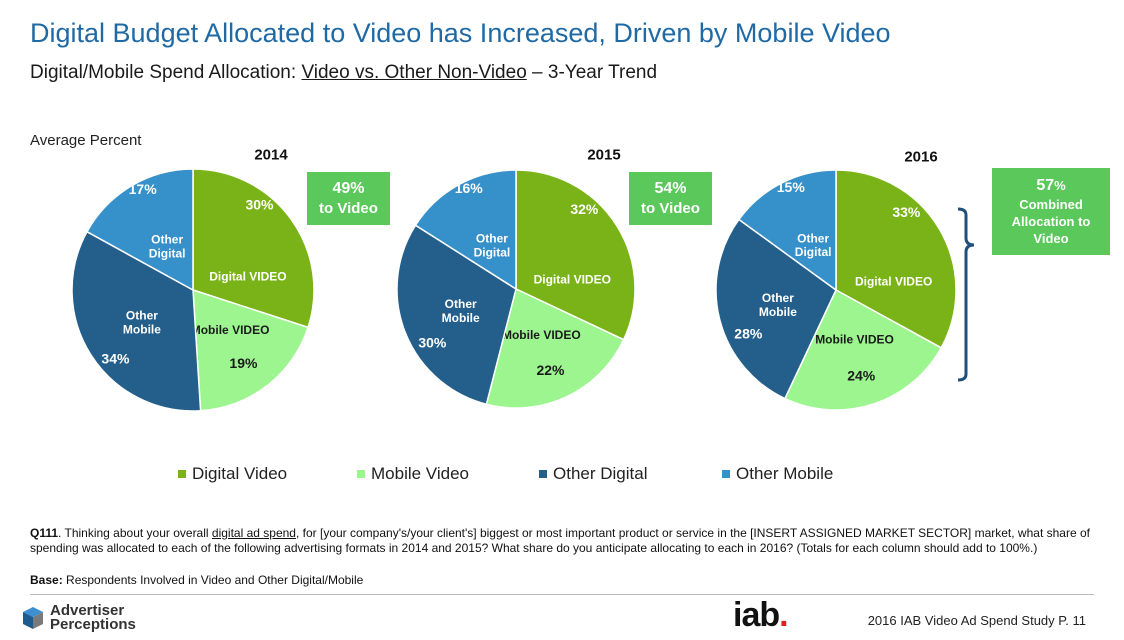  Describe the element at coordinates (584, 209) in the screenshot. I see `pie-value-2015-digital-video: 32%` at that location.